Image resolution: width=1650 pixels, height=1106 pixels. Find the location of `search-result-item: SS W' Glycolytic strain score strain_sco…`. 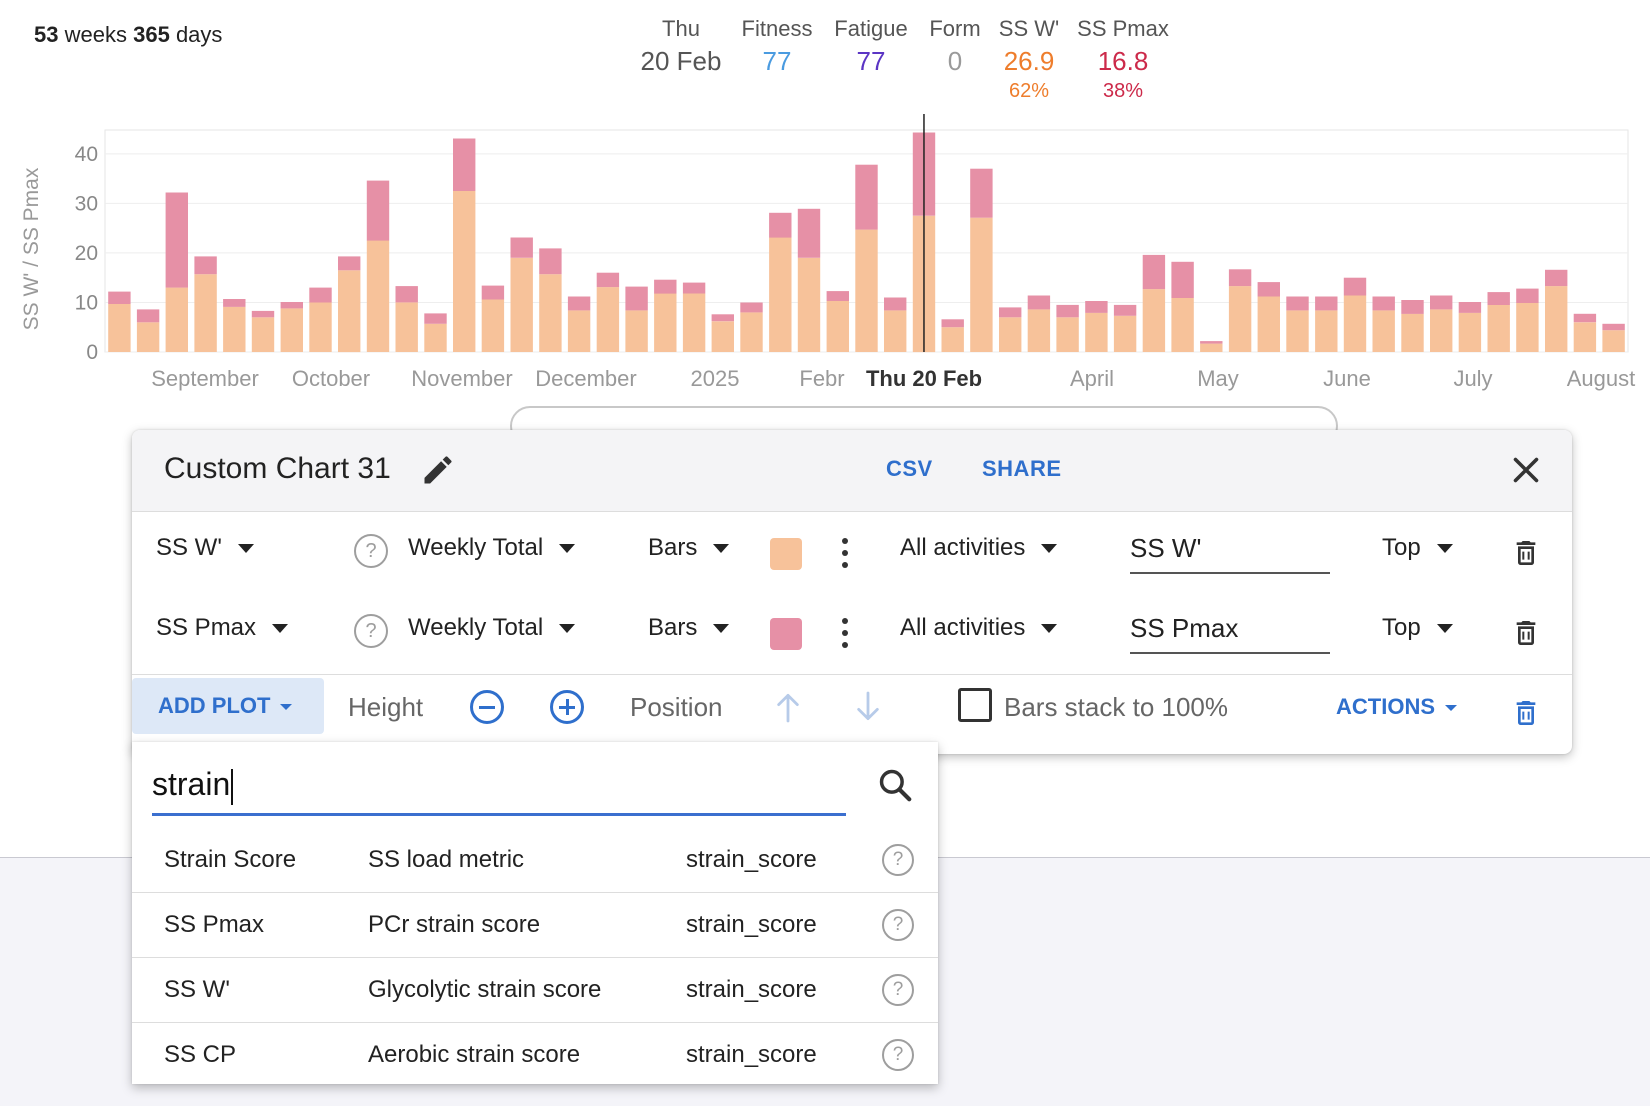

search-result-item: SS W' Glycolytic strain score strain_sco… is located at coordinates (535, 990).